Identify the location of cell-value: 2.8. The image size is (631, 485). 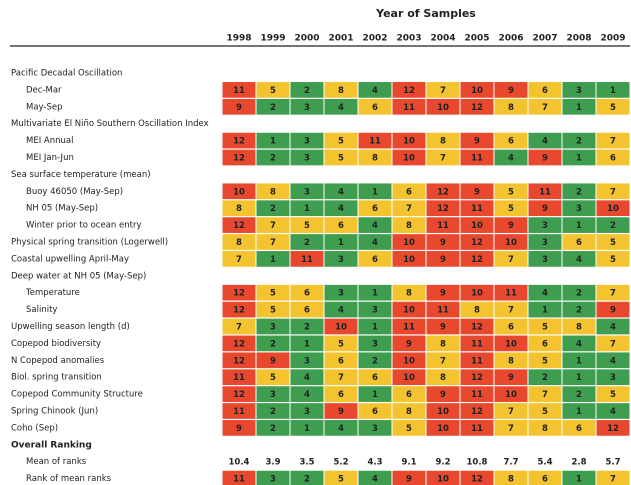
(578, 463).